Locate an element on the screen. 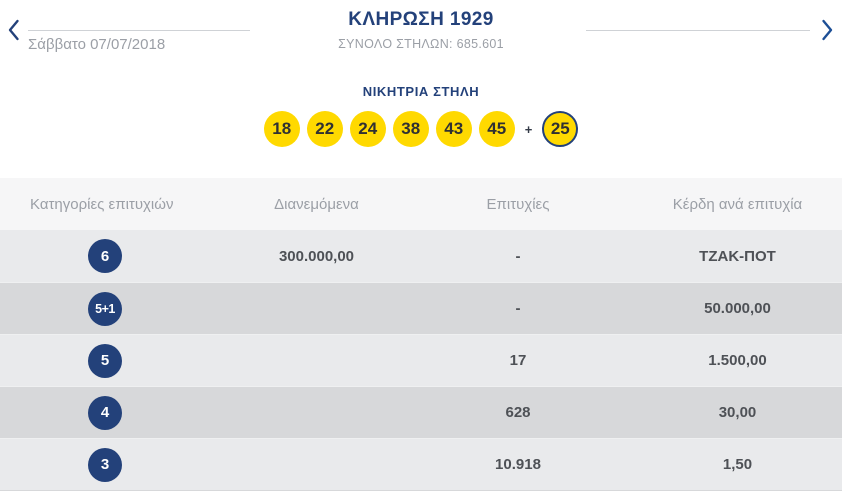 This screenshot has width=842, height=491. category-badge: 5+1 is located at coordinates (105, 308).